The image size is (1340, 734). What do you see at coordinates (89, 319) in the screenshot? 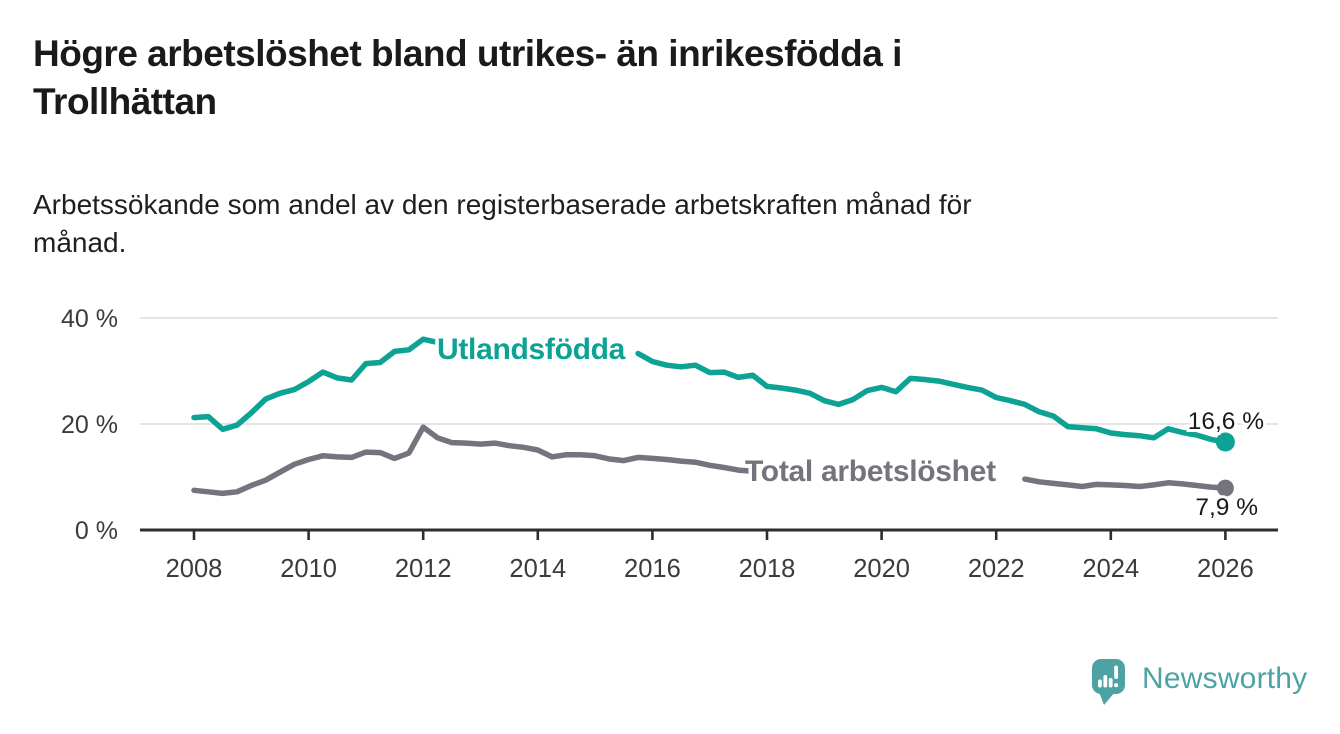
I see `y-axis-label-40: 40 %` at bounding box center [89, 319].